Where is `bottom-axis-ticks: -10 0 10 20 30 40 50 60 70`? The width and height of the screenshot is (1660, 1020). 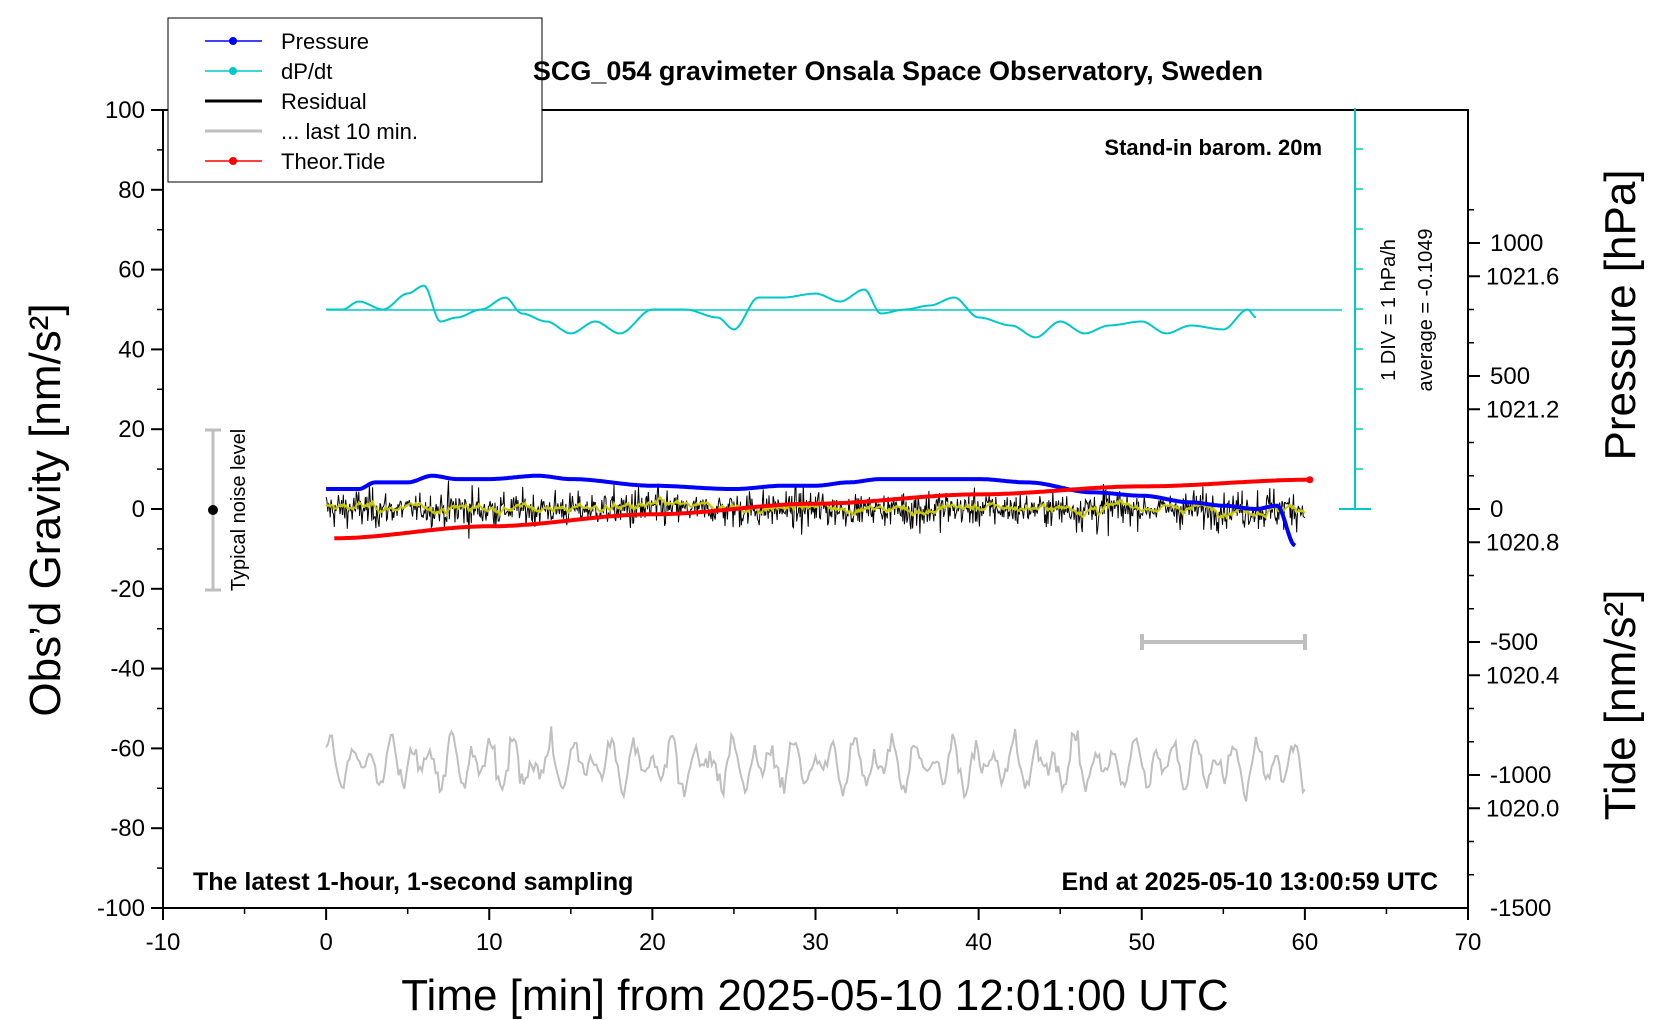 bottom-axis-ticks: -10 0 10 20 30 40 50 60 70 is located at coordinates (814, 932).